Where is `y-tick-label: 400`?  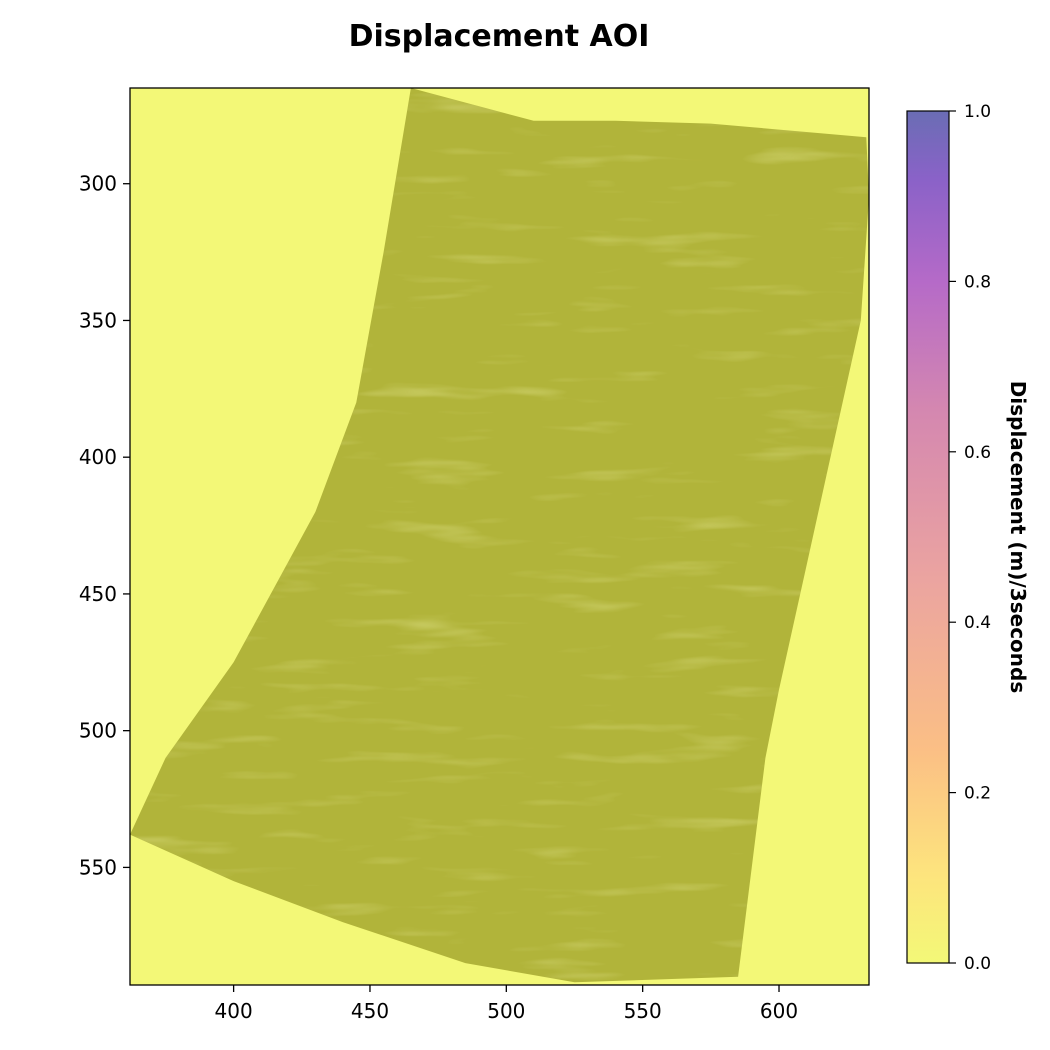 y-tick-label: 400 is located at coordinates (98, 457).